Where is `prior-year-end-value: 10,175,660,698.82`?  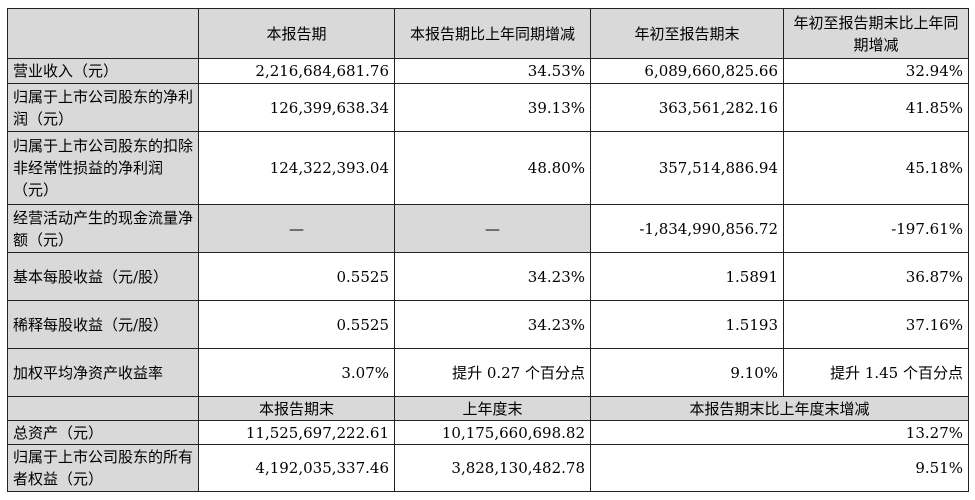
prior-year-end-value: 10,175,660,698.82 is located at coordinates (492, 432).